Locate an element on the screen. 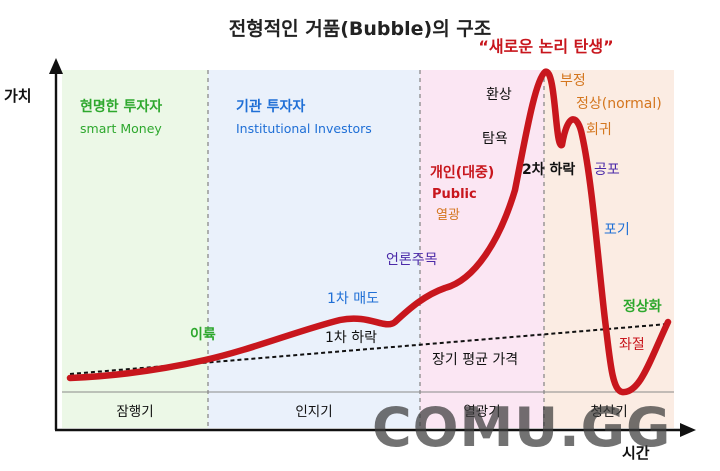 This screenshot has height=471, width=720. annotation-normalization: 정상화 is located at coordinates (642, 306).